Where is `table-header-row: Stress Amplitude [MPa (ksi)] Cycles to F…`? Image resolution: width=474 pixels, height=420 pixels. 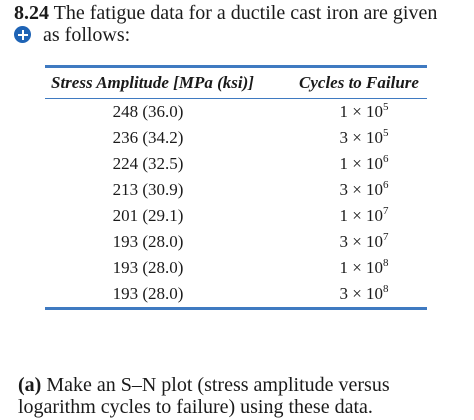
table-header-row: Stress Amplitude [MPa (ksi)] Cycles to F… is located at coordinates (236, 83).